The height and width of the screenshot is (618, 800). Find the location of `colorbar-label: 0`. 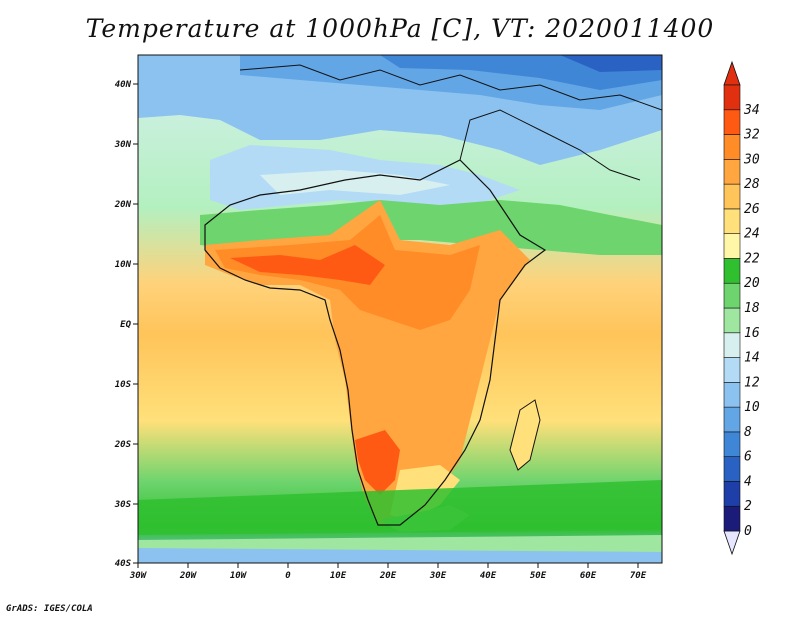

colorbar-label: 0 is located at coordinates (748, 531).